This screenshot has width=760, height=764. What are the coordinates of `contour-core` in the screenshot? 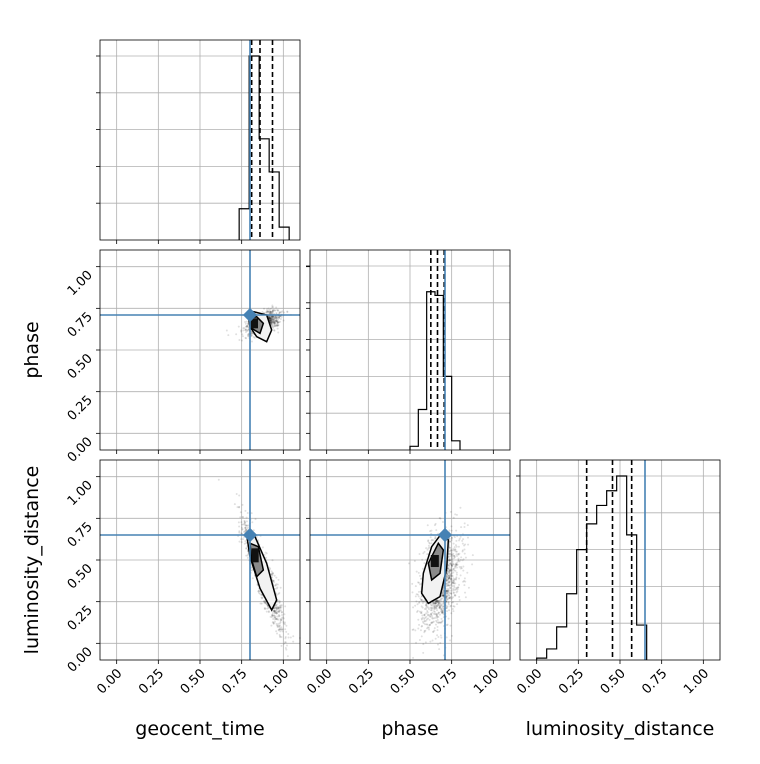 It's located at (434, 561).